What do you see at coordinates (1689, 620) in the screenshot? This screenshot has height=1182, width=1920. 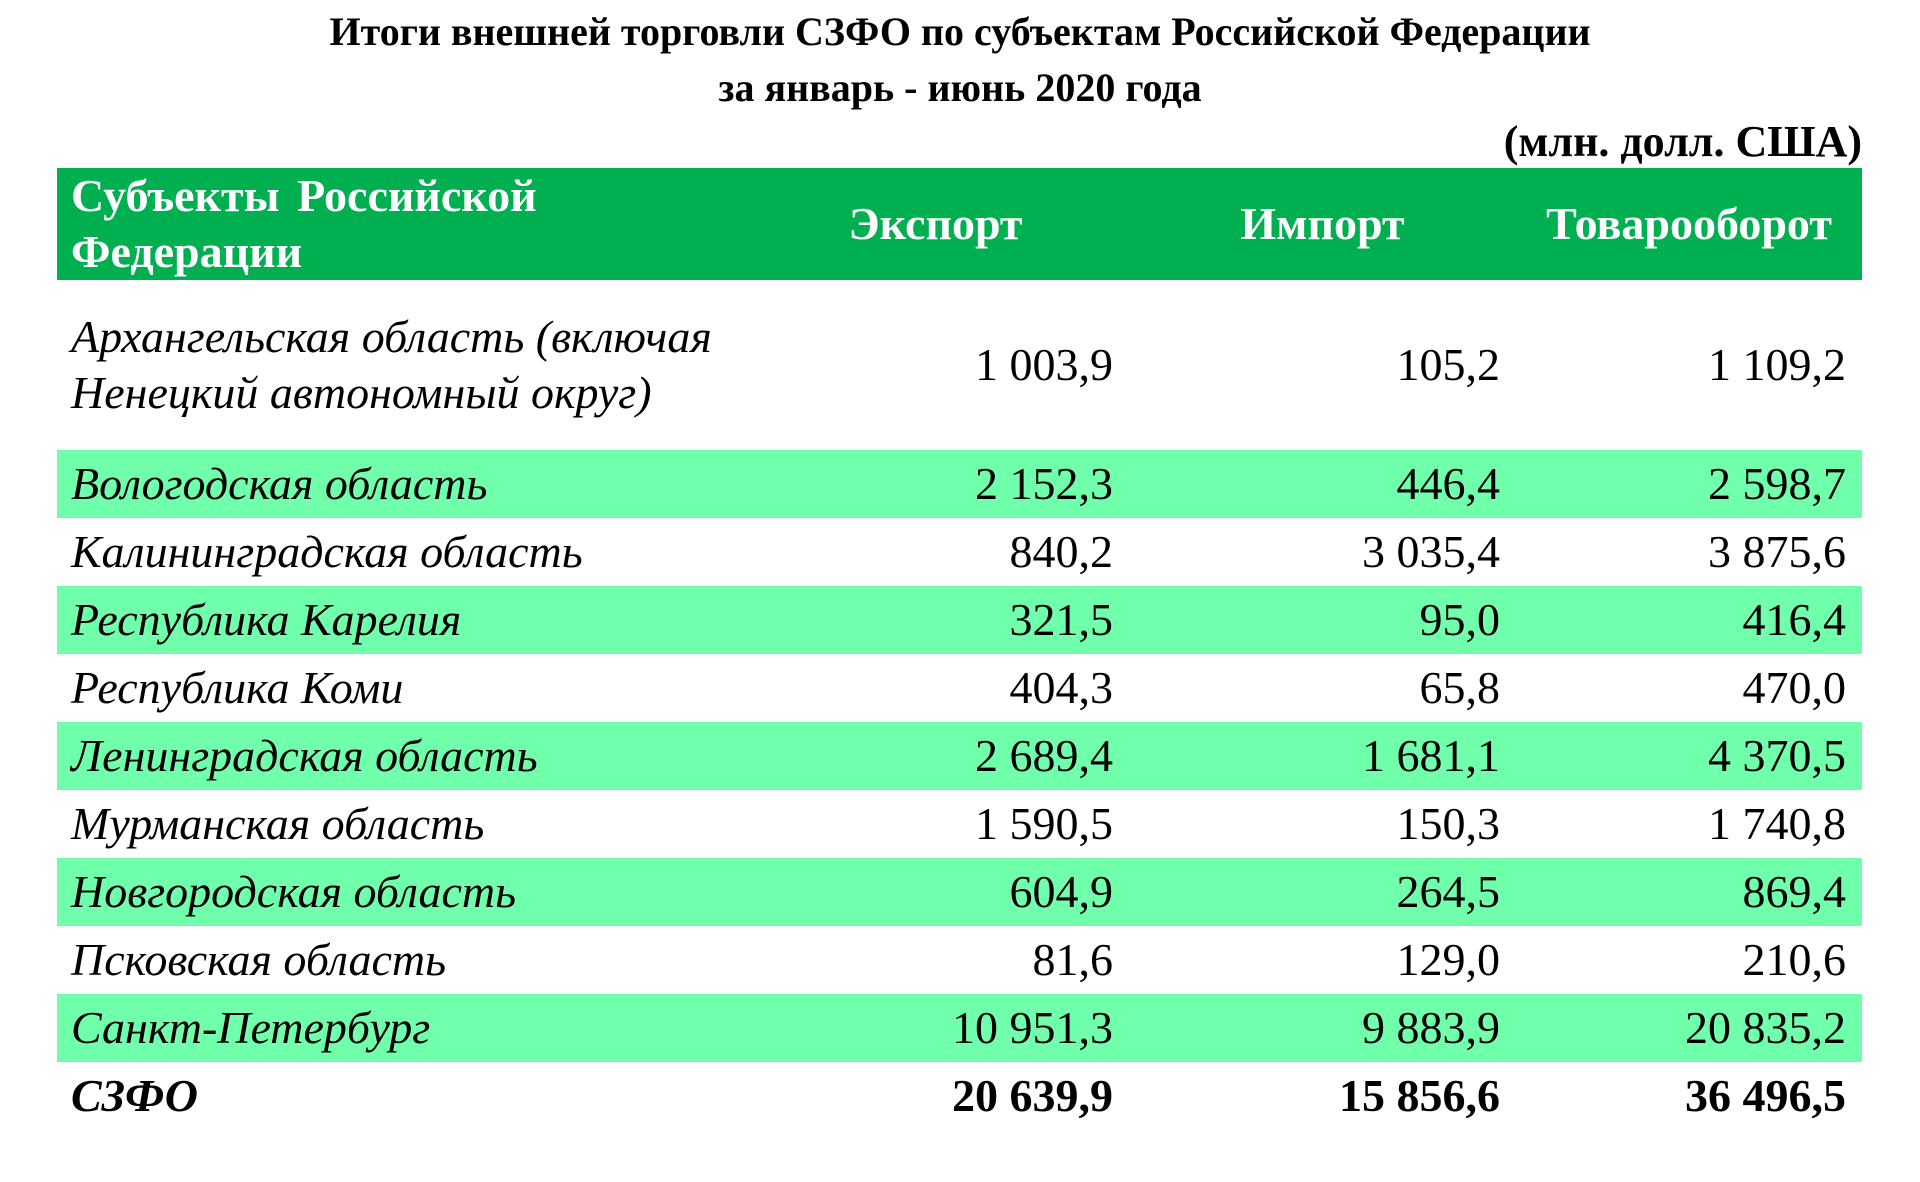 I see `turnover-value: 416,4` at bounding box center [1689, 620].